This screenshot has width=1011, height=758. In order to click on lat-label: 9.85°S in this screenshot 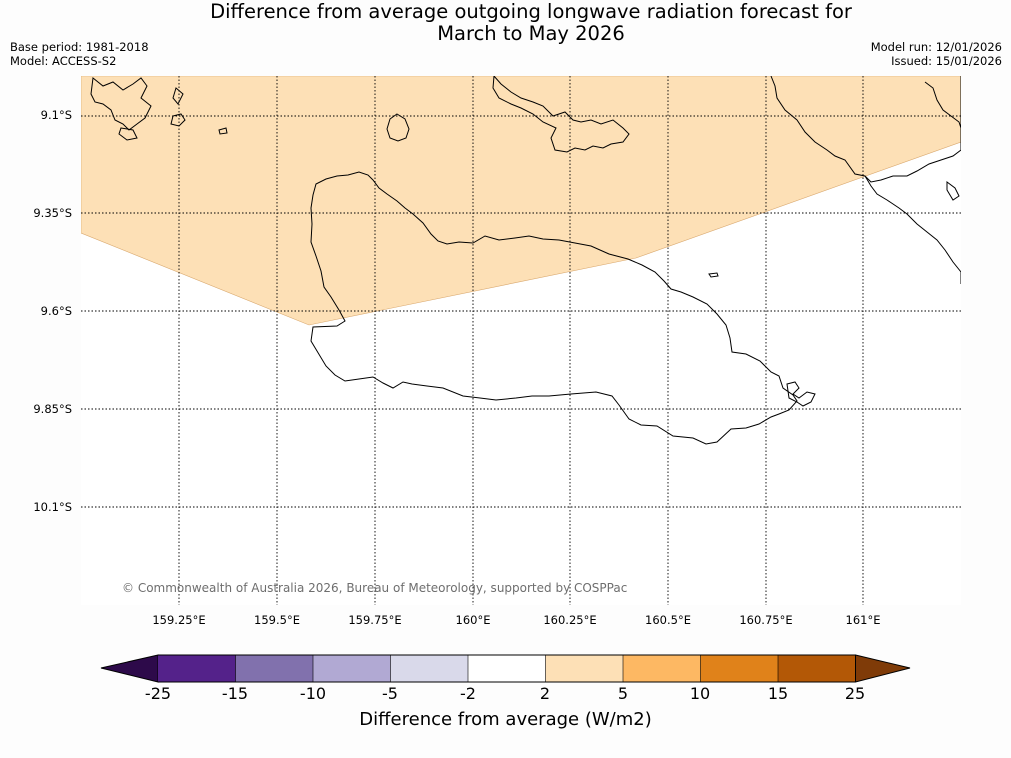, I will do `click(52, 409)`.